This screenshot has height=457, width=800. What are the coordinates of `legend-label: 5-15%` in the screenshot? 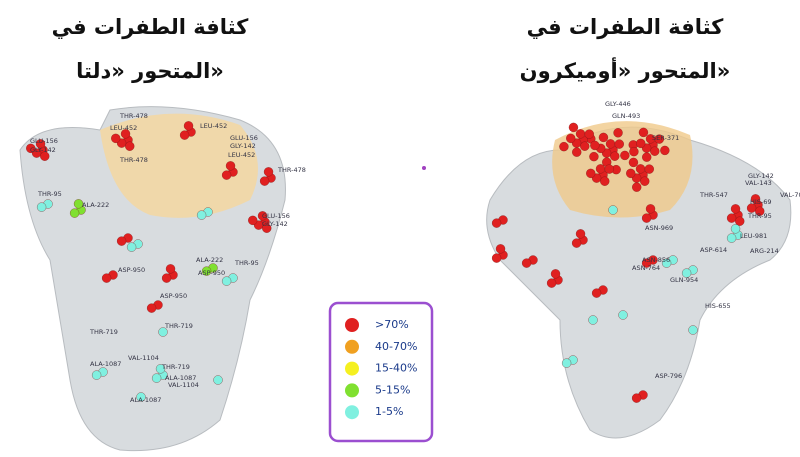 It's located at (392, 389).